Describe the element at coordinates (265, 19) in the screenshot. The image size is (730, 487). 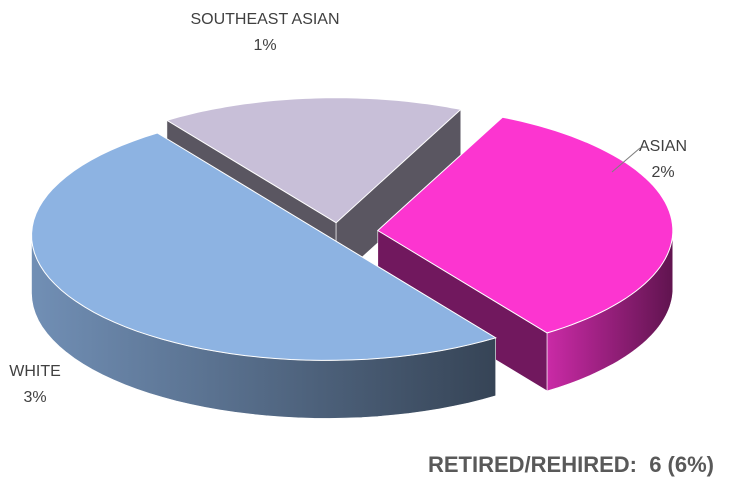
I see `category-label: SOUTHEAST ASIAN` at that location.